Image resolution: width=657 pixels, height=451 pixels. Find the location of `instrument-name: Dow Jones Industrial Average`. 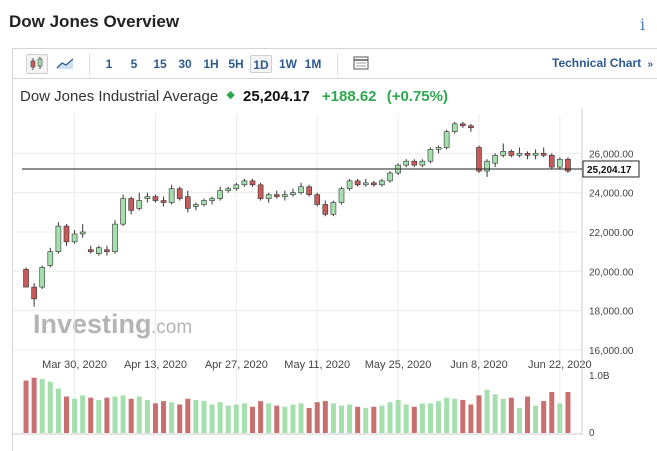

instrument-name: Dow Jones Industrial Average is located at coordinates (119, 96).